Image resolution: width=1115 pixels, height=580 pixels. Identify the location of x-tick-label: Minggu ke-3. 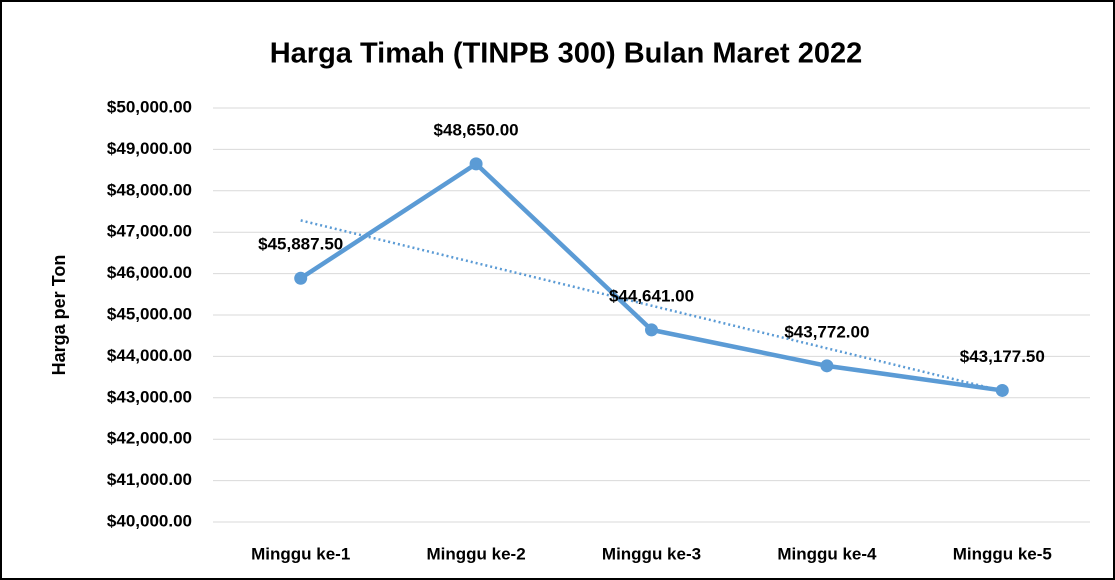
(651, 553).